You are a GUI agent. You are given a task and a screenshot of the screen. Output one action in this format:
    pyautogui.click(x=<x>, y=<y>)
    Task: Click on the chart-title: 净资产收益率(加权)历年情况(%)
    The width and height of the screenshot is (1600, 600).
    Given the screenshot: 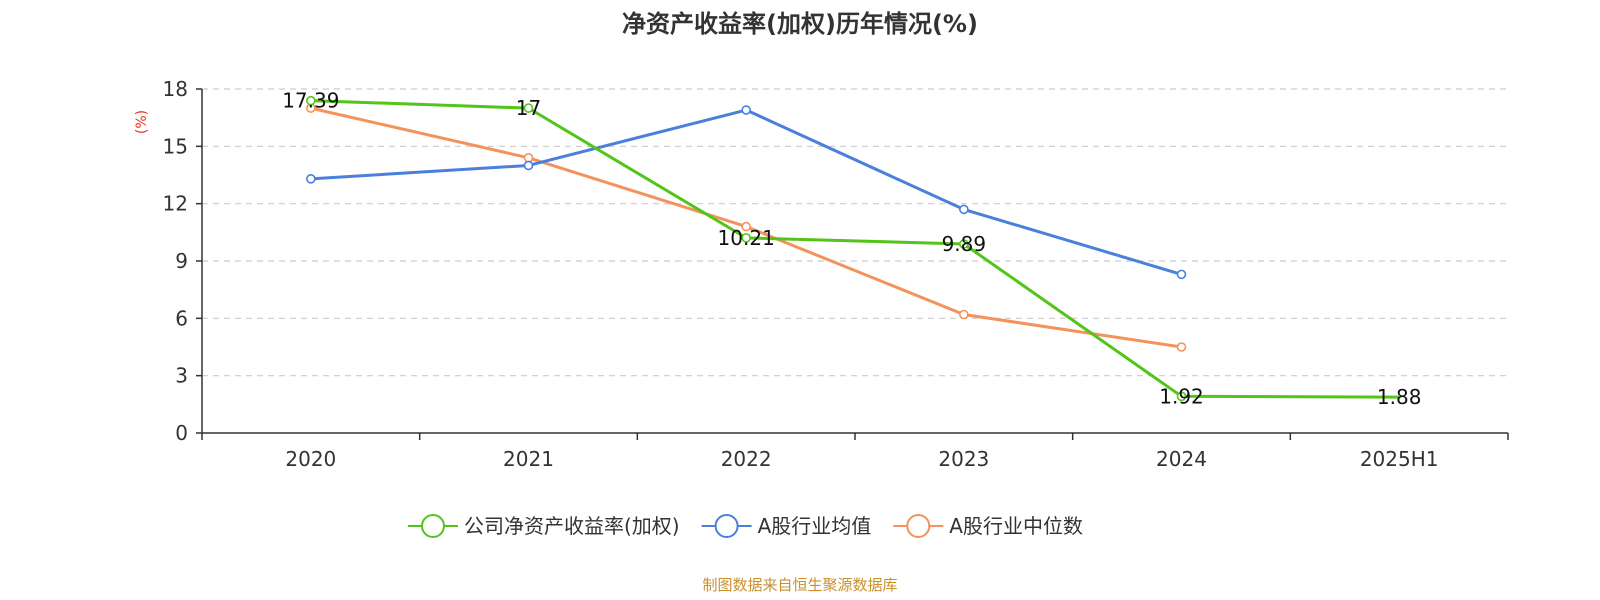 What is the action you would take?
    pyautogui.click(x=800, y=24)
    